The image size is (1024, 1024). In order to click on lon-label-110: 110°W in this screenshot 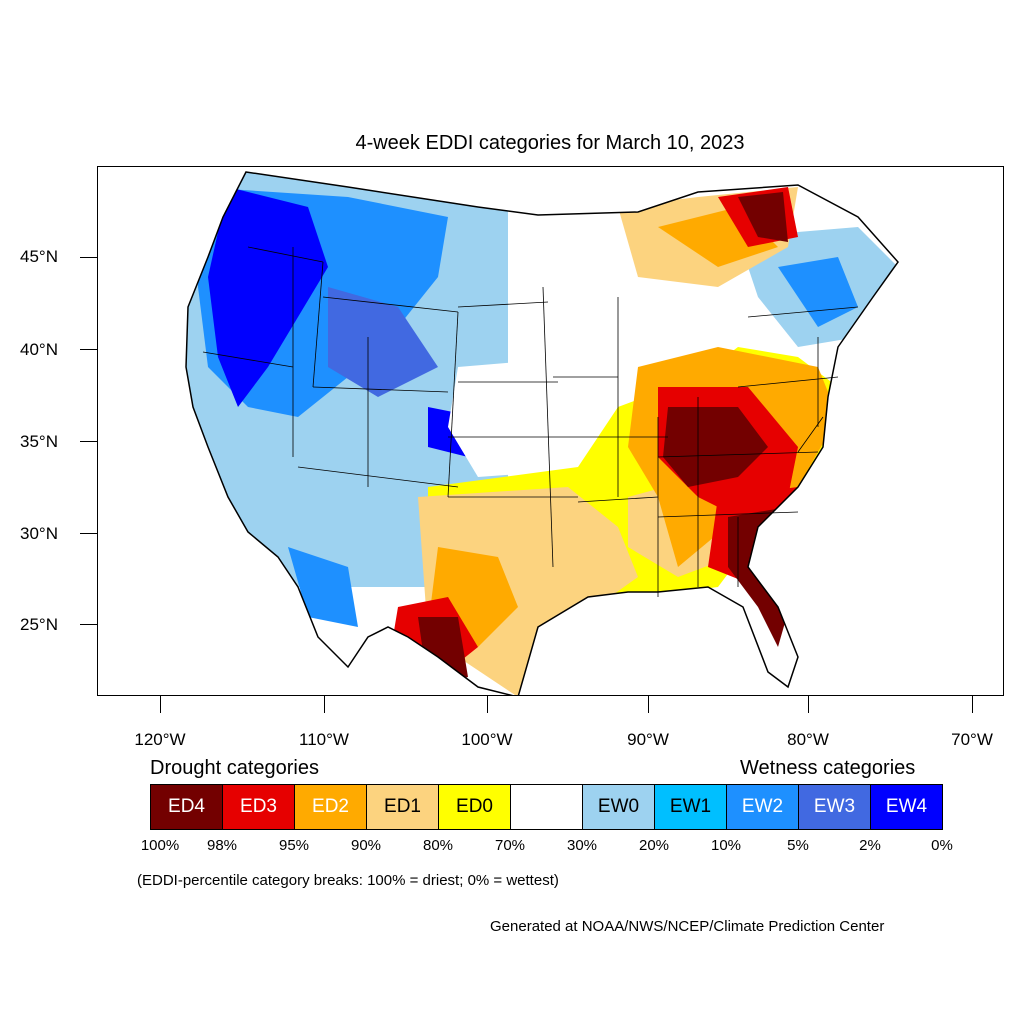, I will do `click(324, 739)`.